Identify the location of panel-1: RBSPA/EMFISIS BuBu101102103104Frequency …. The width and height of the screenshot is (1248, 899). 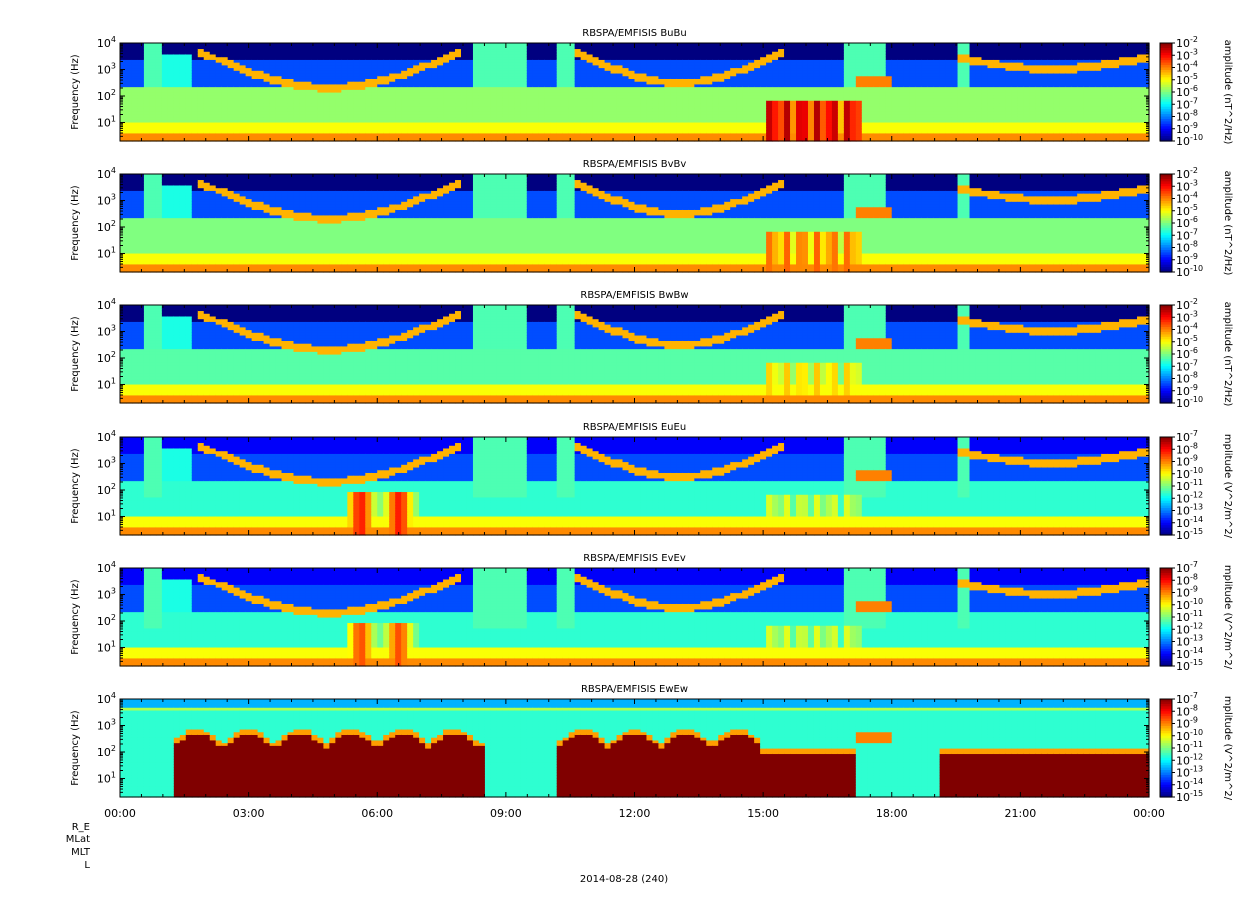
(651, 88).